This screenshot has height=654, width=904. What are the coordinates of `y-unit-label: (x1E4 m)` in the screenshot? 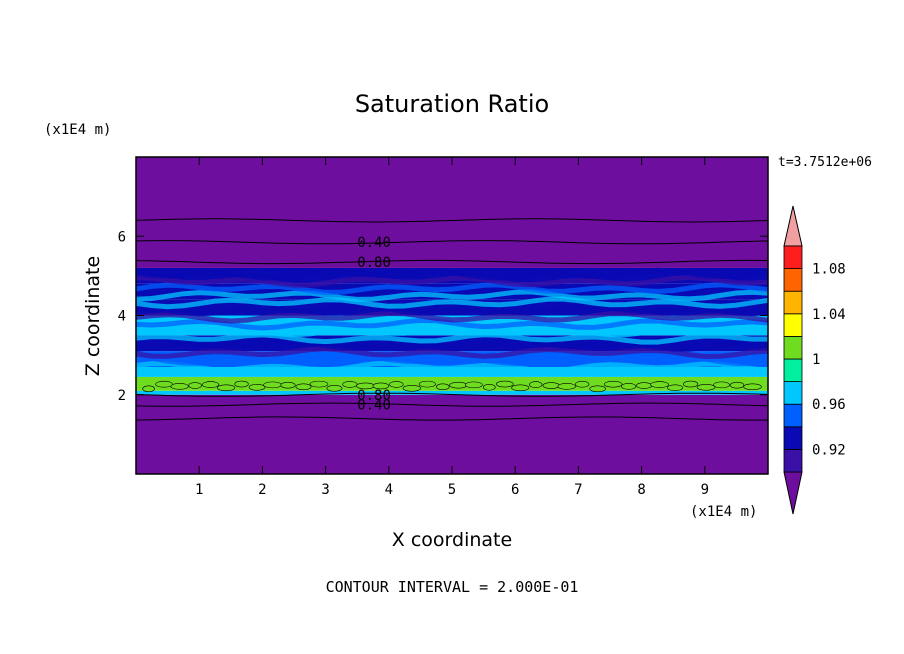 It's located at (77, 130).